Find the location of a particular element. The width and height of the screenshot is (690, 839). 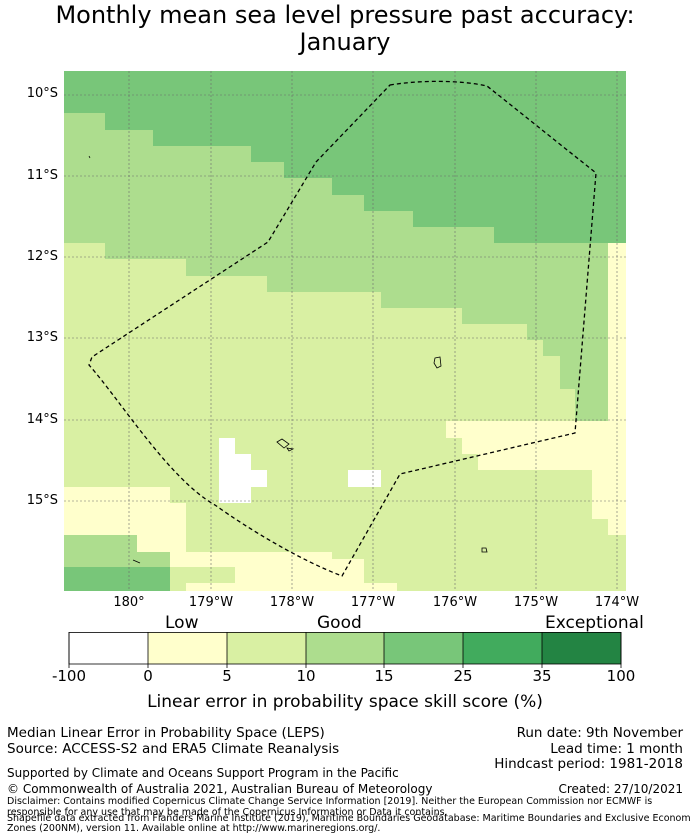

colorbar-tick-0: -100 is located at coordinates (69, 676).